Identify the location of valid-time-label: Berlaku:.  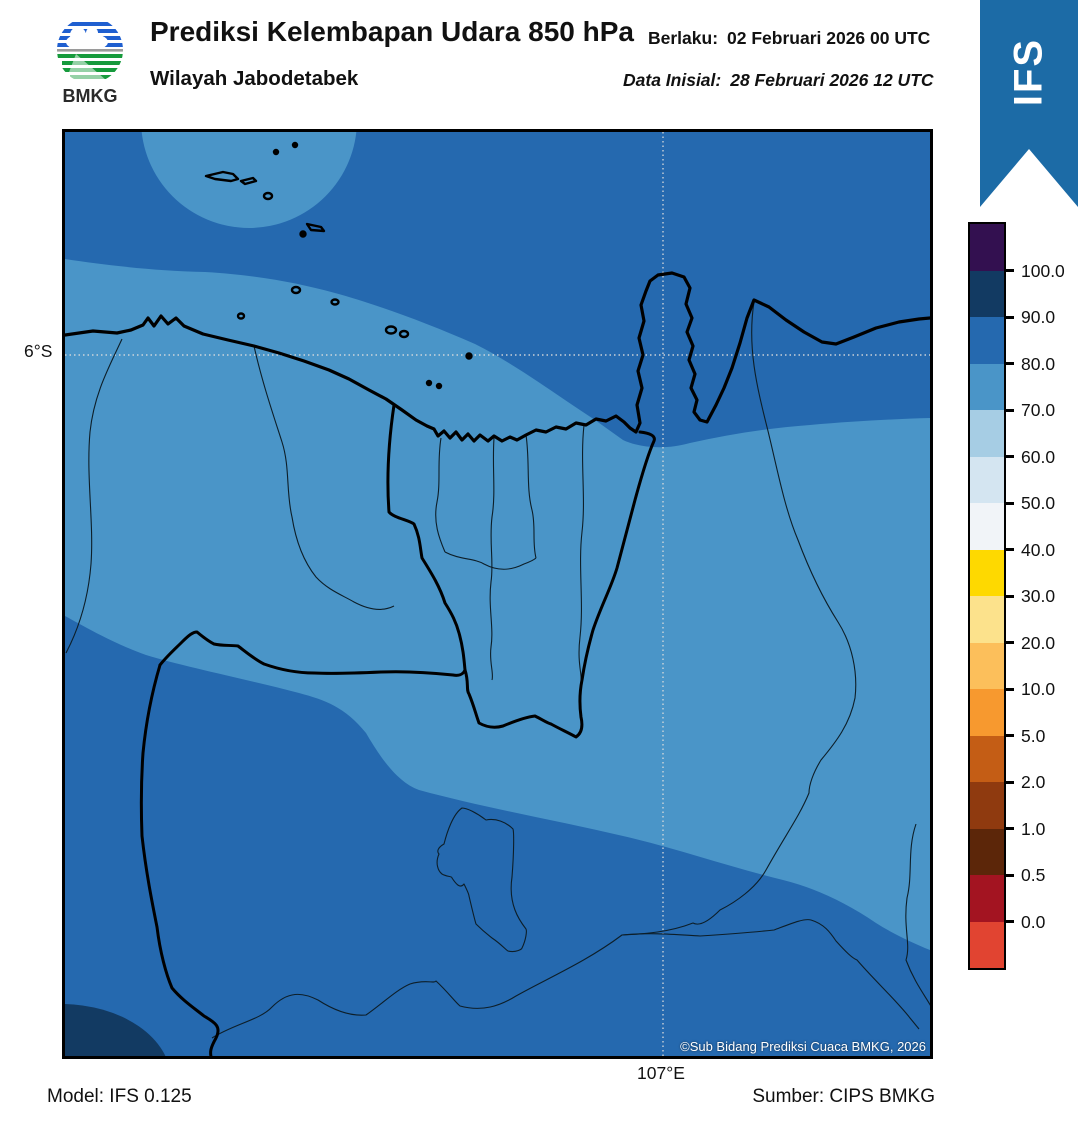
(683, 38).